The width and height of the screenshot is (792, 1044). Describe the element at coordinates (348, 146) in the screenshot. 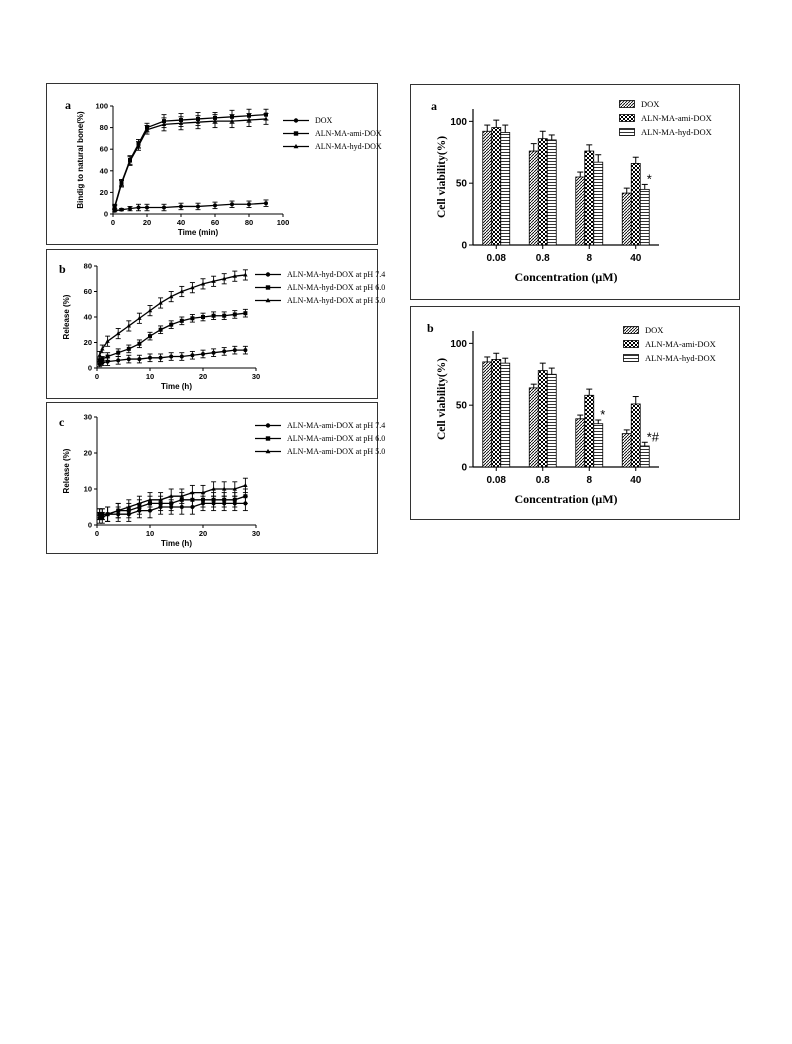

I see `legend-label: ALN-MA-hyd-DOX` at that location.